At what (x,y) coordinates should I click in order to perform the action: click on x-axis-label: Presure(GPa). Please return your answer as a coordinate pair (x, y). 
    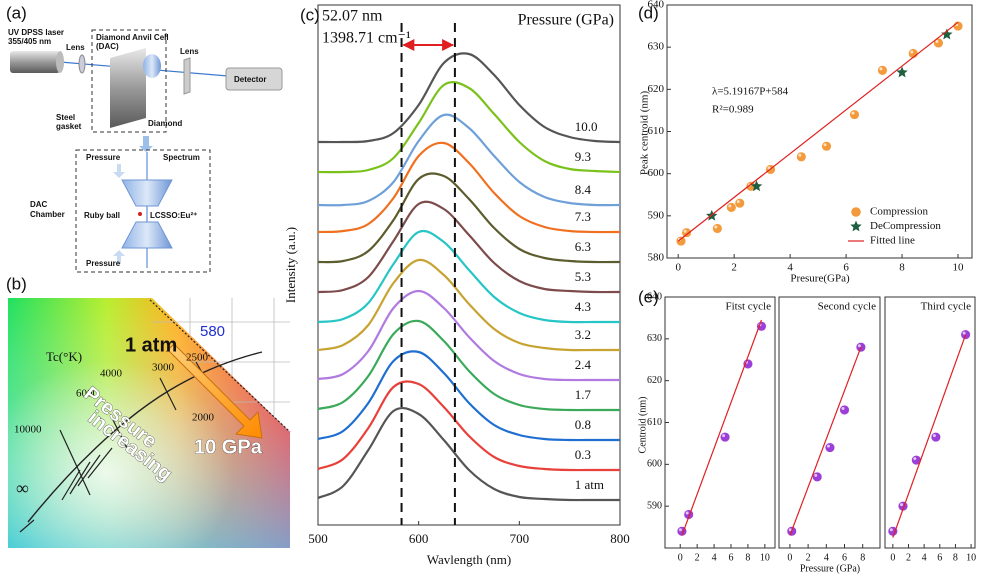
    Looking at the image, I should click on (820, 279).